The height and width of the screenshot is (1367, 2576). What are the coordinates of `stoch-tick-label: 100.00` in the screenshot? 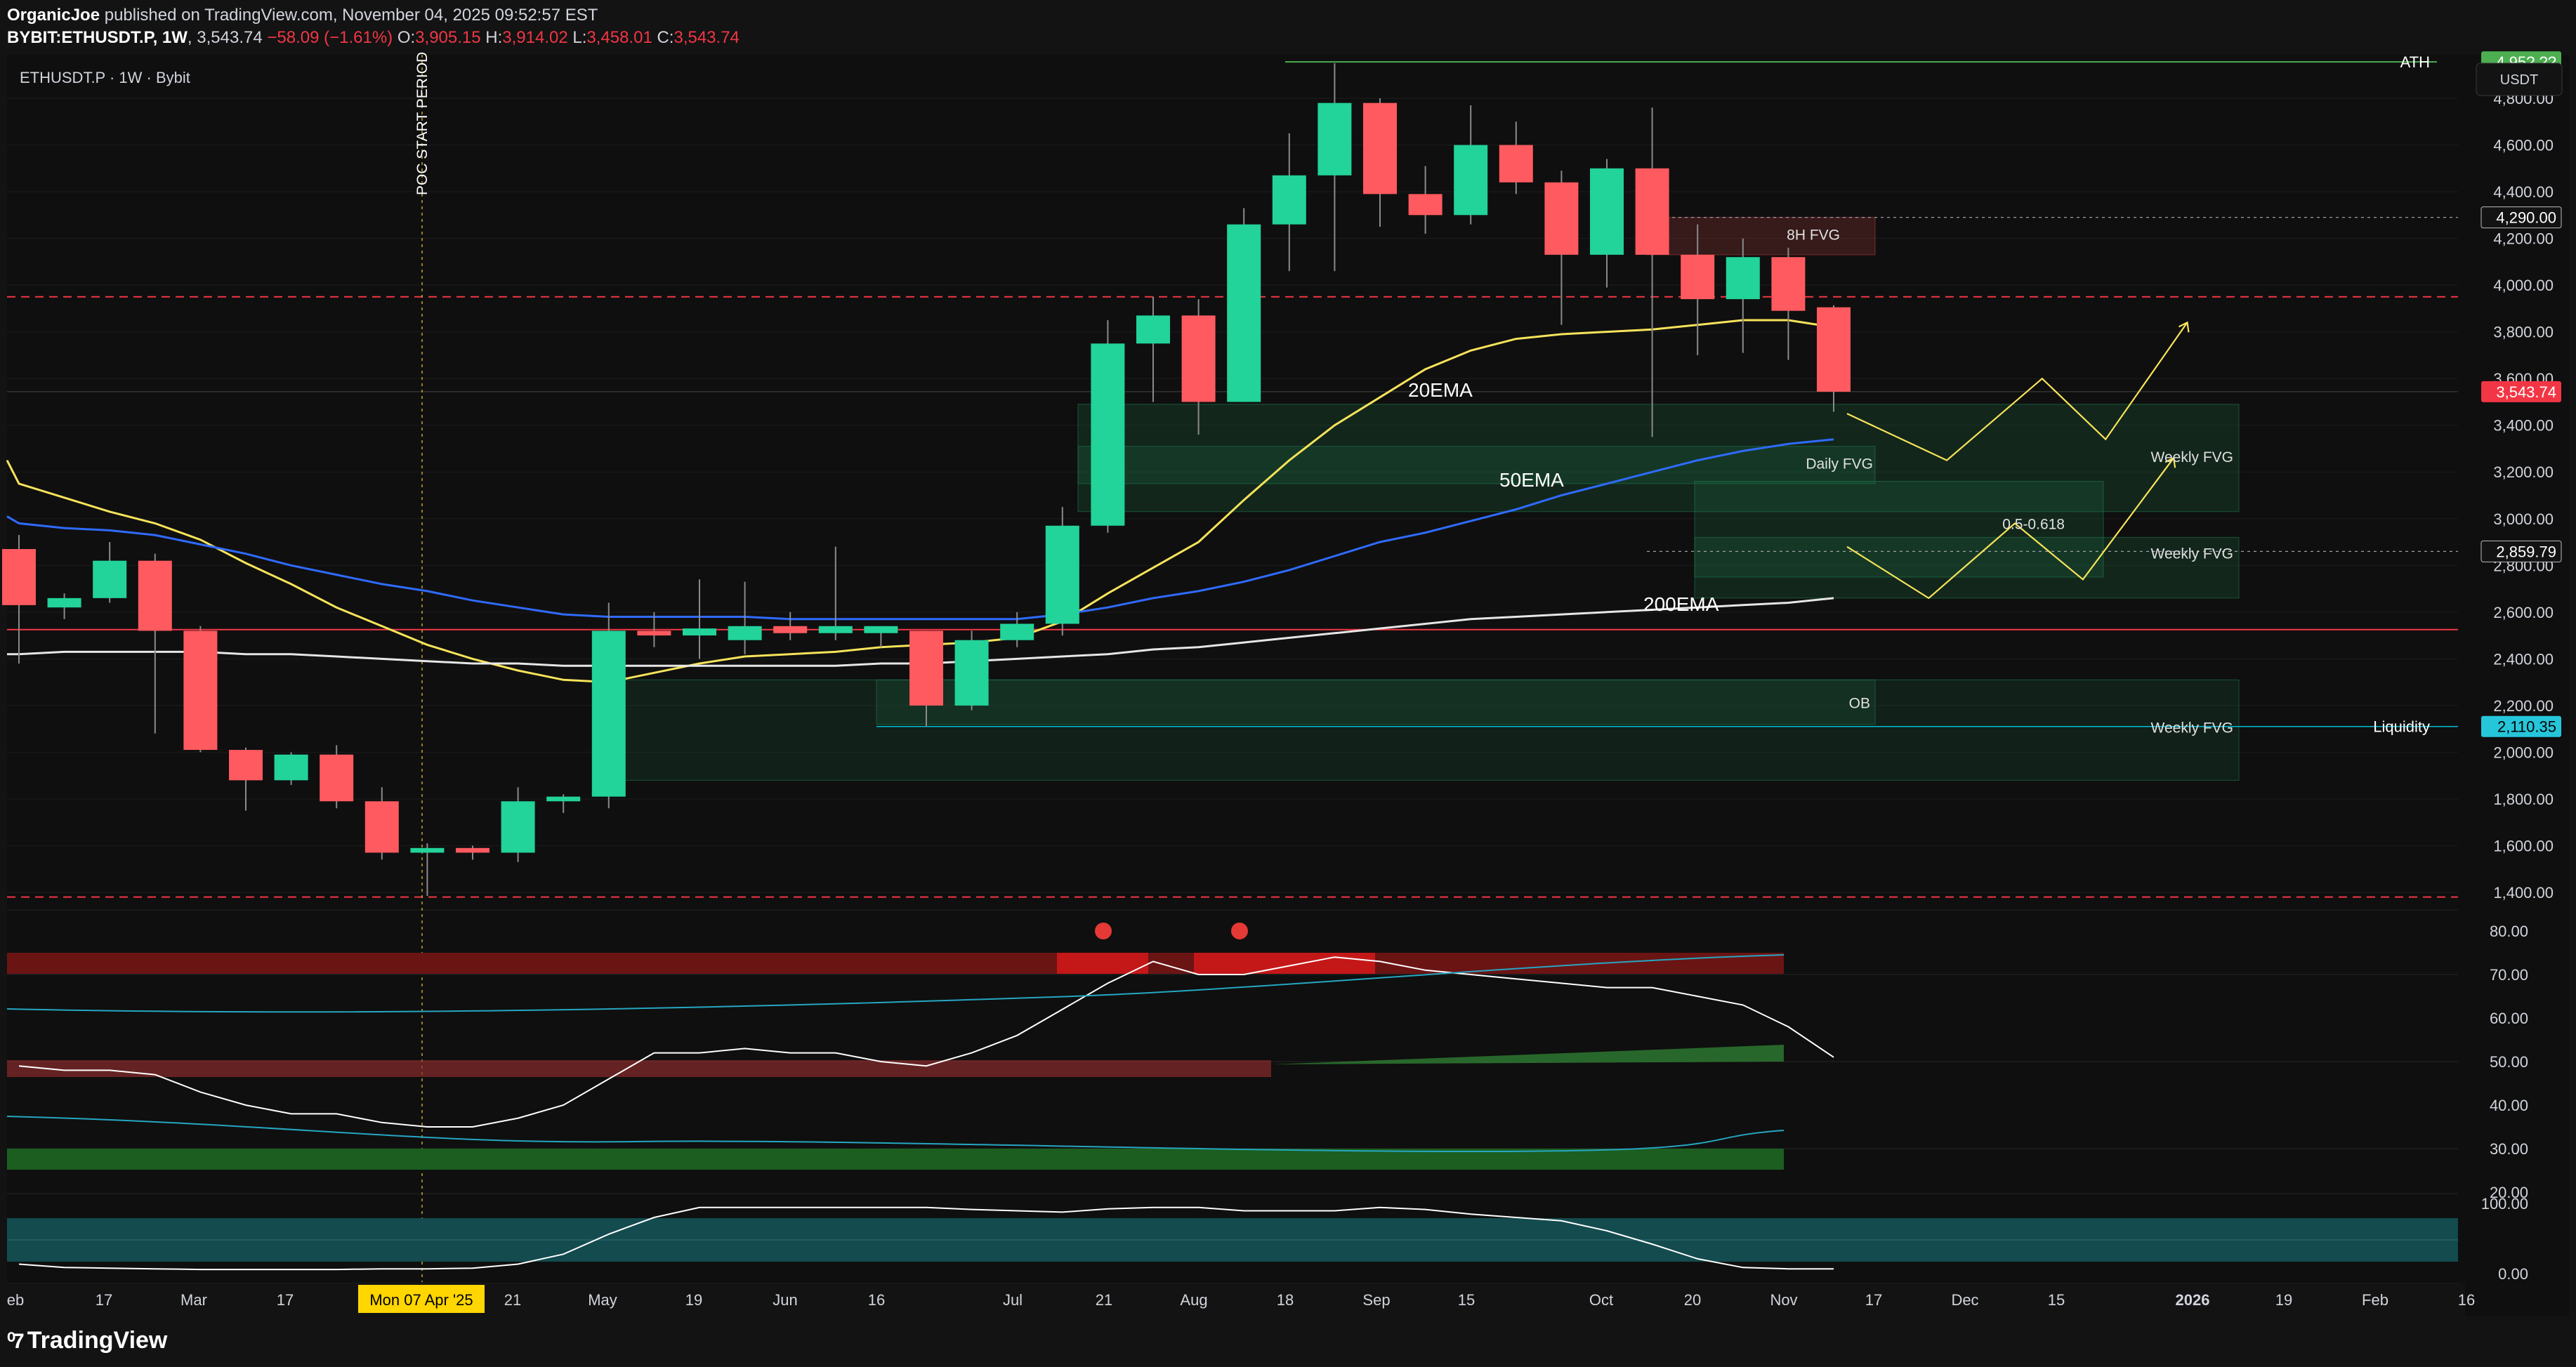 It's located at (2504, 1204).